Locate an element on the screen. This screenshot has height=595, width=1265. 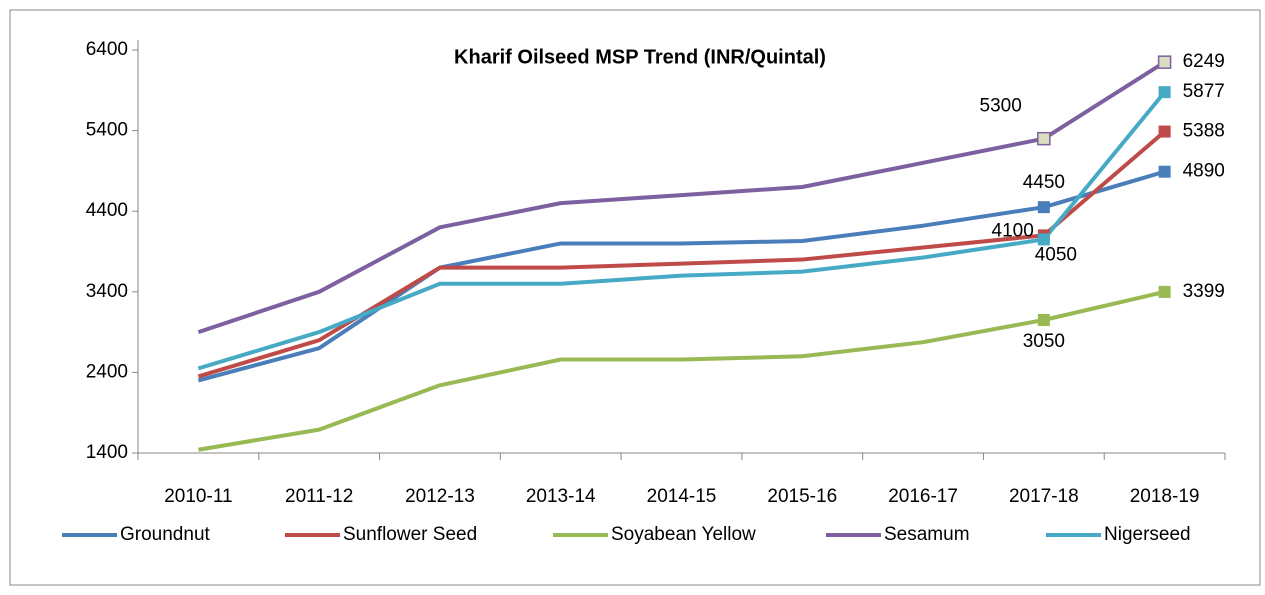
data-label: 4890 is located at coordinates (1204, 171).